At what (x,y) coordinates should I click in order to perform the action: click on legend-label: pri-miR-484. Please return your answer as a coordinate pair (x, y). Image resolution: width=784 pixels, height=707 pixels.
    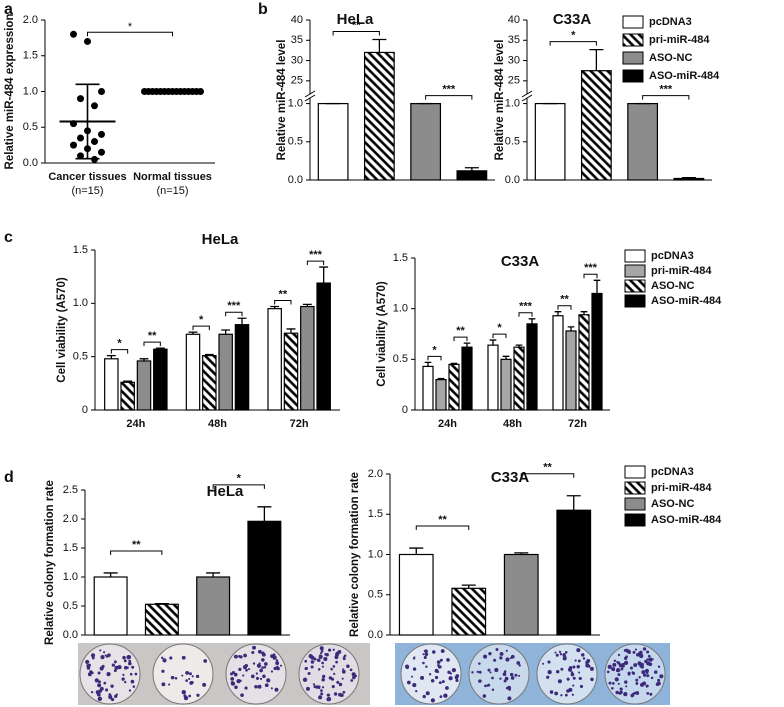
    Looking at the image, I should click on (679, 40).